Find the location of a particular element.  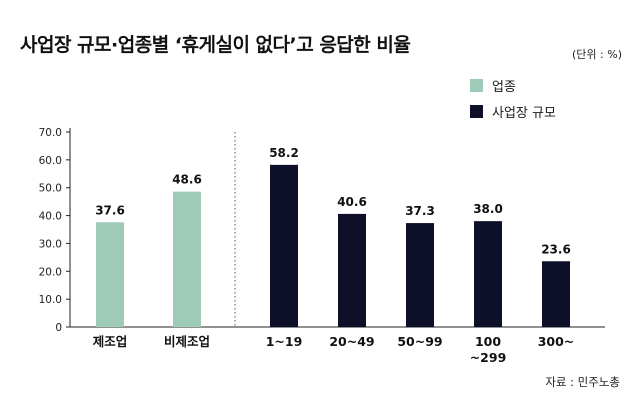

legend-item-size: 사업장 규모 is located at coordinates (513, 111).